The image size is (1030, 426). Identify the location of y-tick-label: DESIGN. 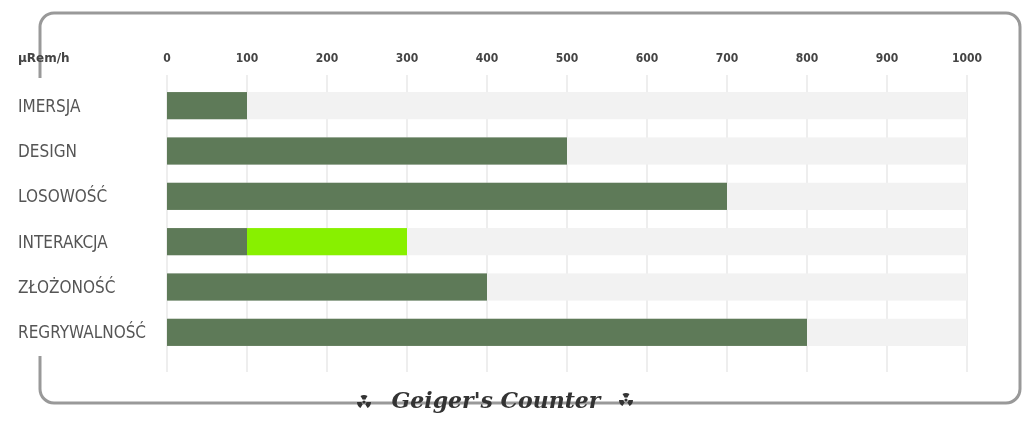
(47, 151).